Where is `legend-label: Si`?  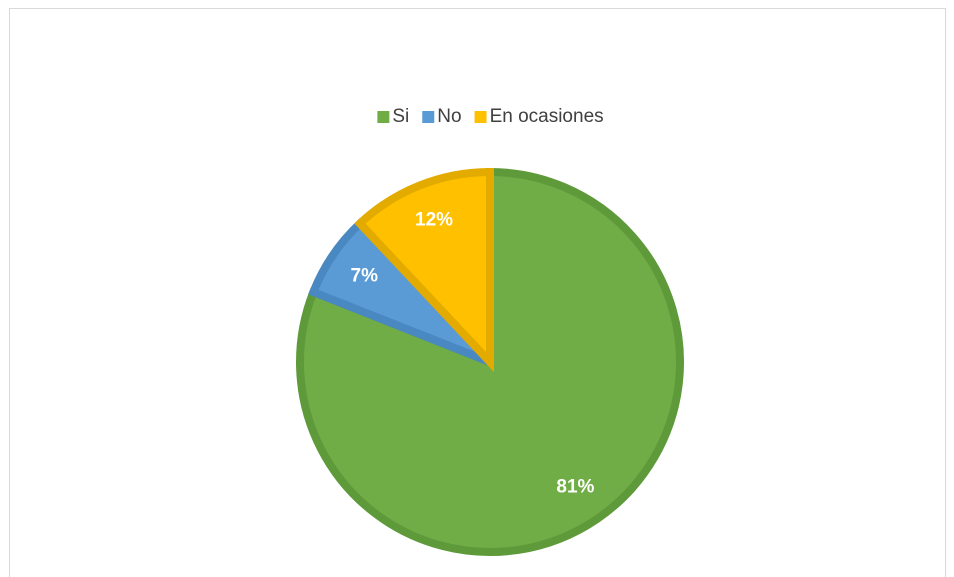 legend-label: Si is located at coordinates (400, 116).